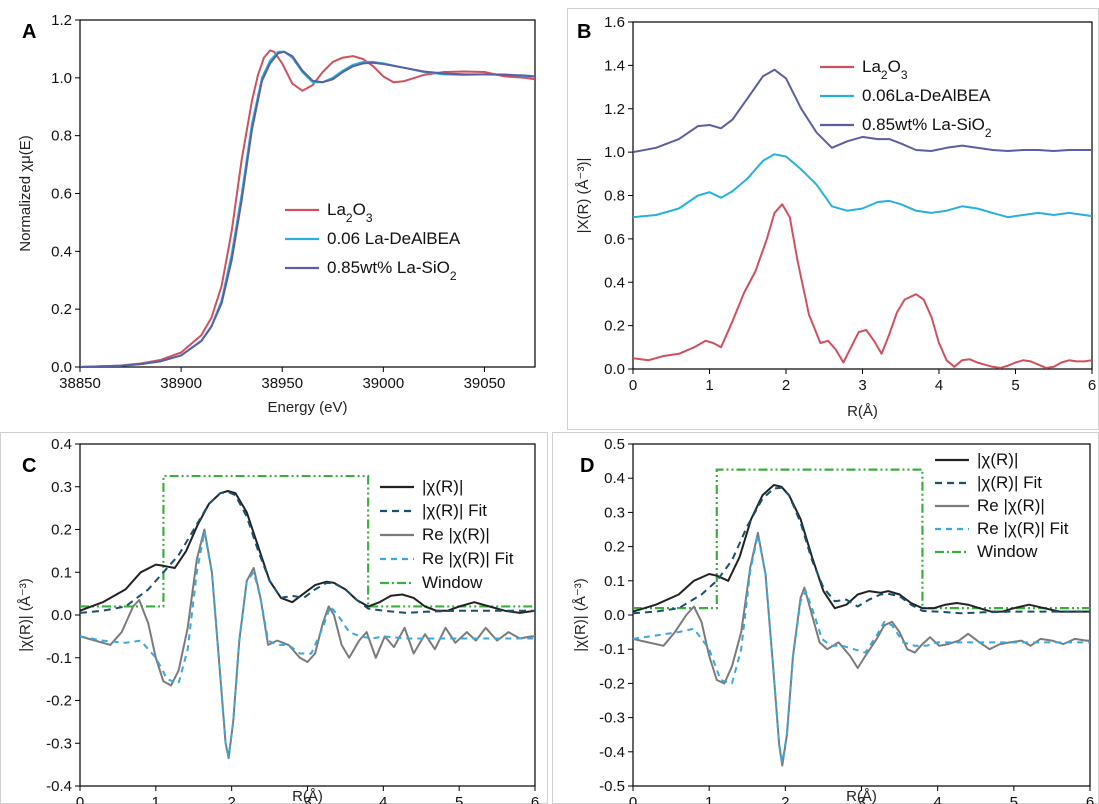 The height and width of the screenshot is (804, 1099). Describe the element at coordinates (25, 193) in the screenshot. I see `y-axis-title: Normalized χμ(E)` at that location.